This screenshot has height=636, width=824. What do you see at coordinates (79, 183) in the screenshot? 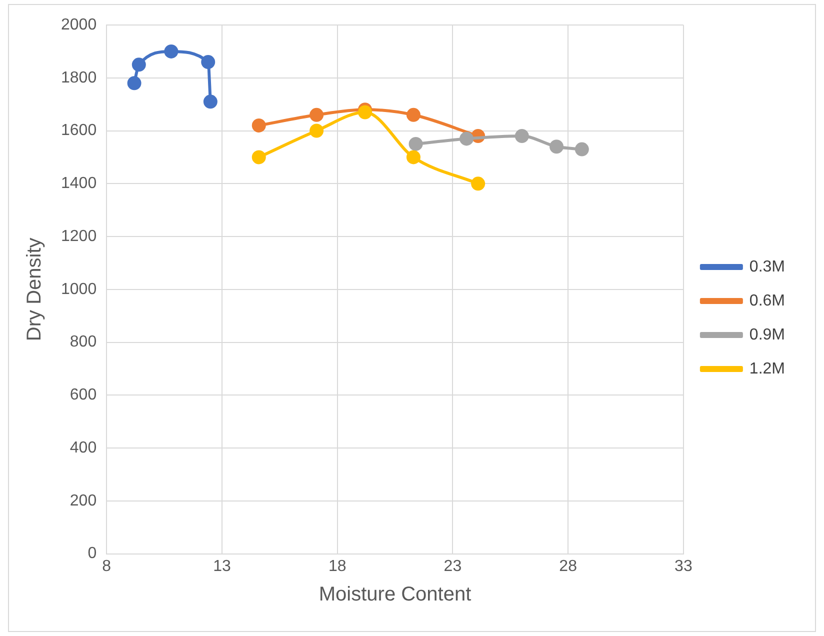
I see `y-tick-label: 1400` at bounding box center [79, 183].